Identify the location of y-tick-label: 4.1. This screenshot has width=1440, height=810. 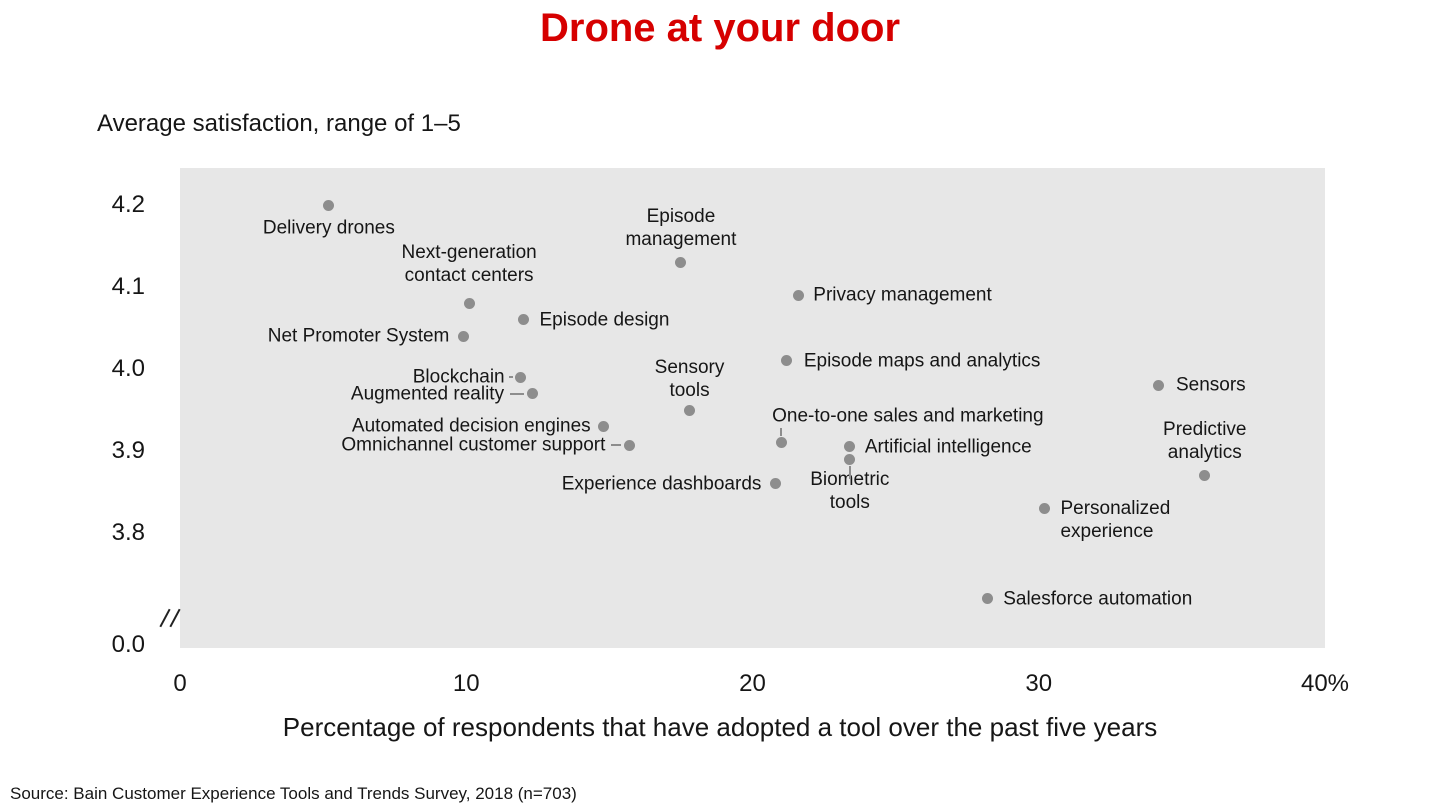
(128, 286).